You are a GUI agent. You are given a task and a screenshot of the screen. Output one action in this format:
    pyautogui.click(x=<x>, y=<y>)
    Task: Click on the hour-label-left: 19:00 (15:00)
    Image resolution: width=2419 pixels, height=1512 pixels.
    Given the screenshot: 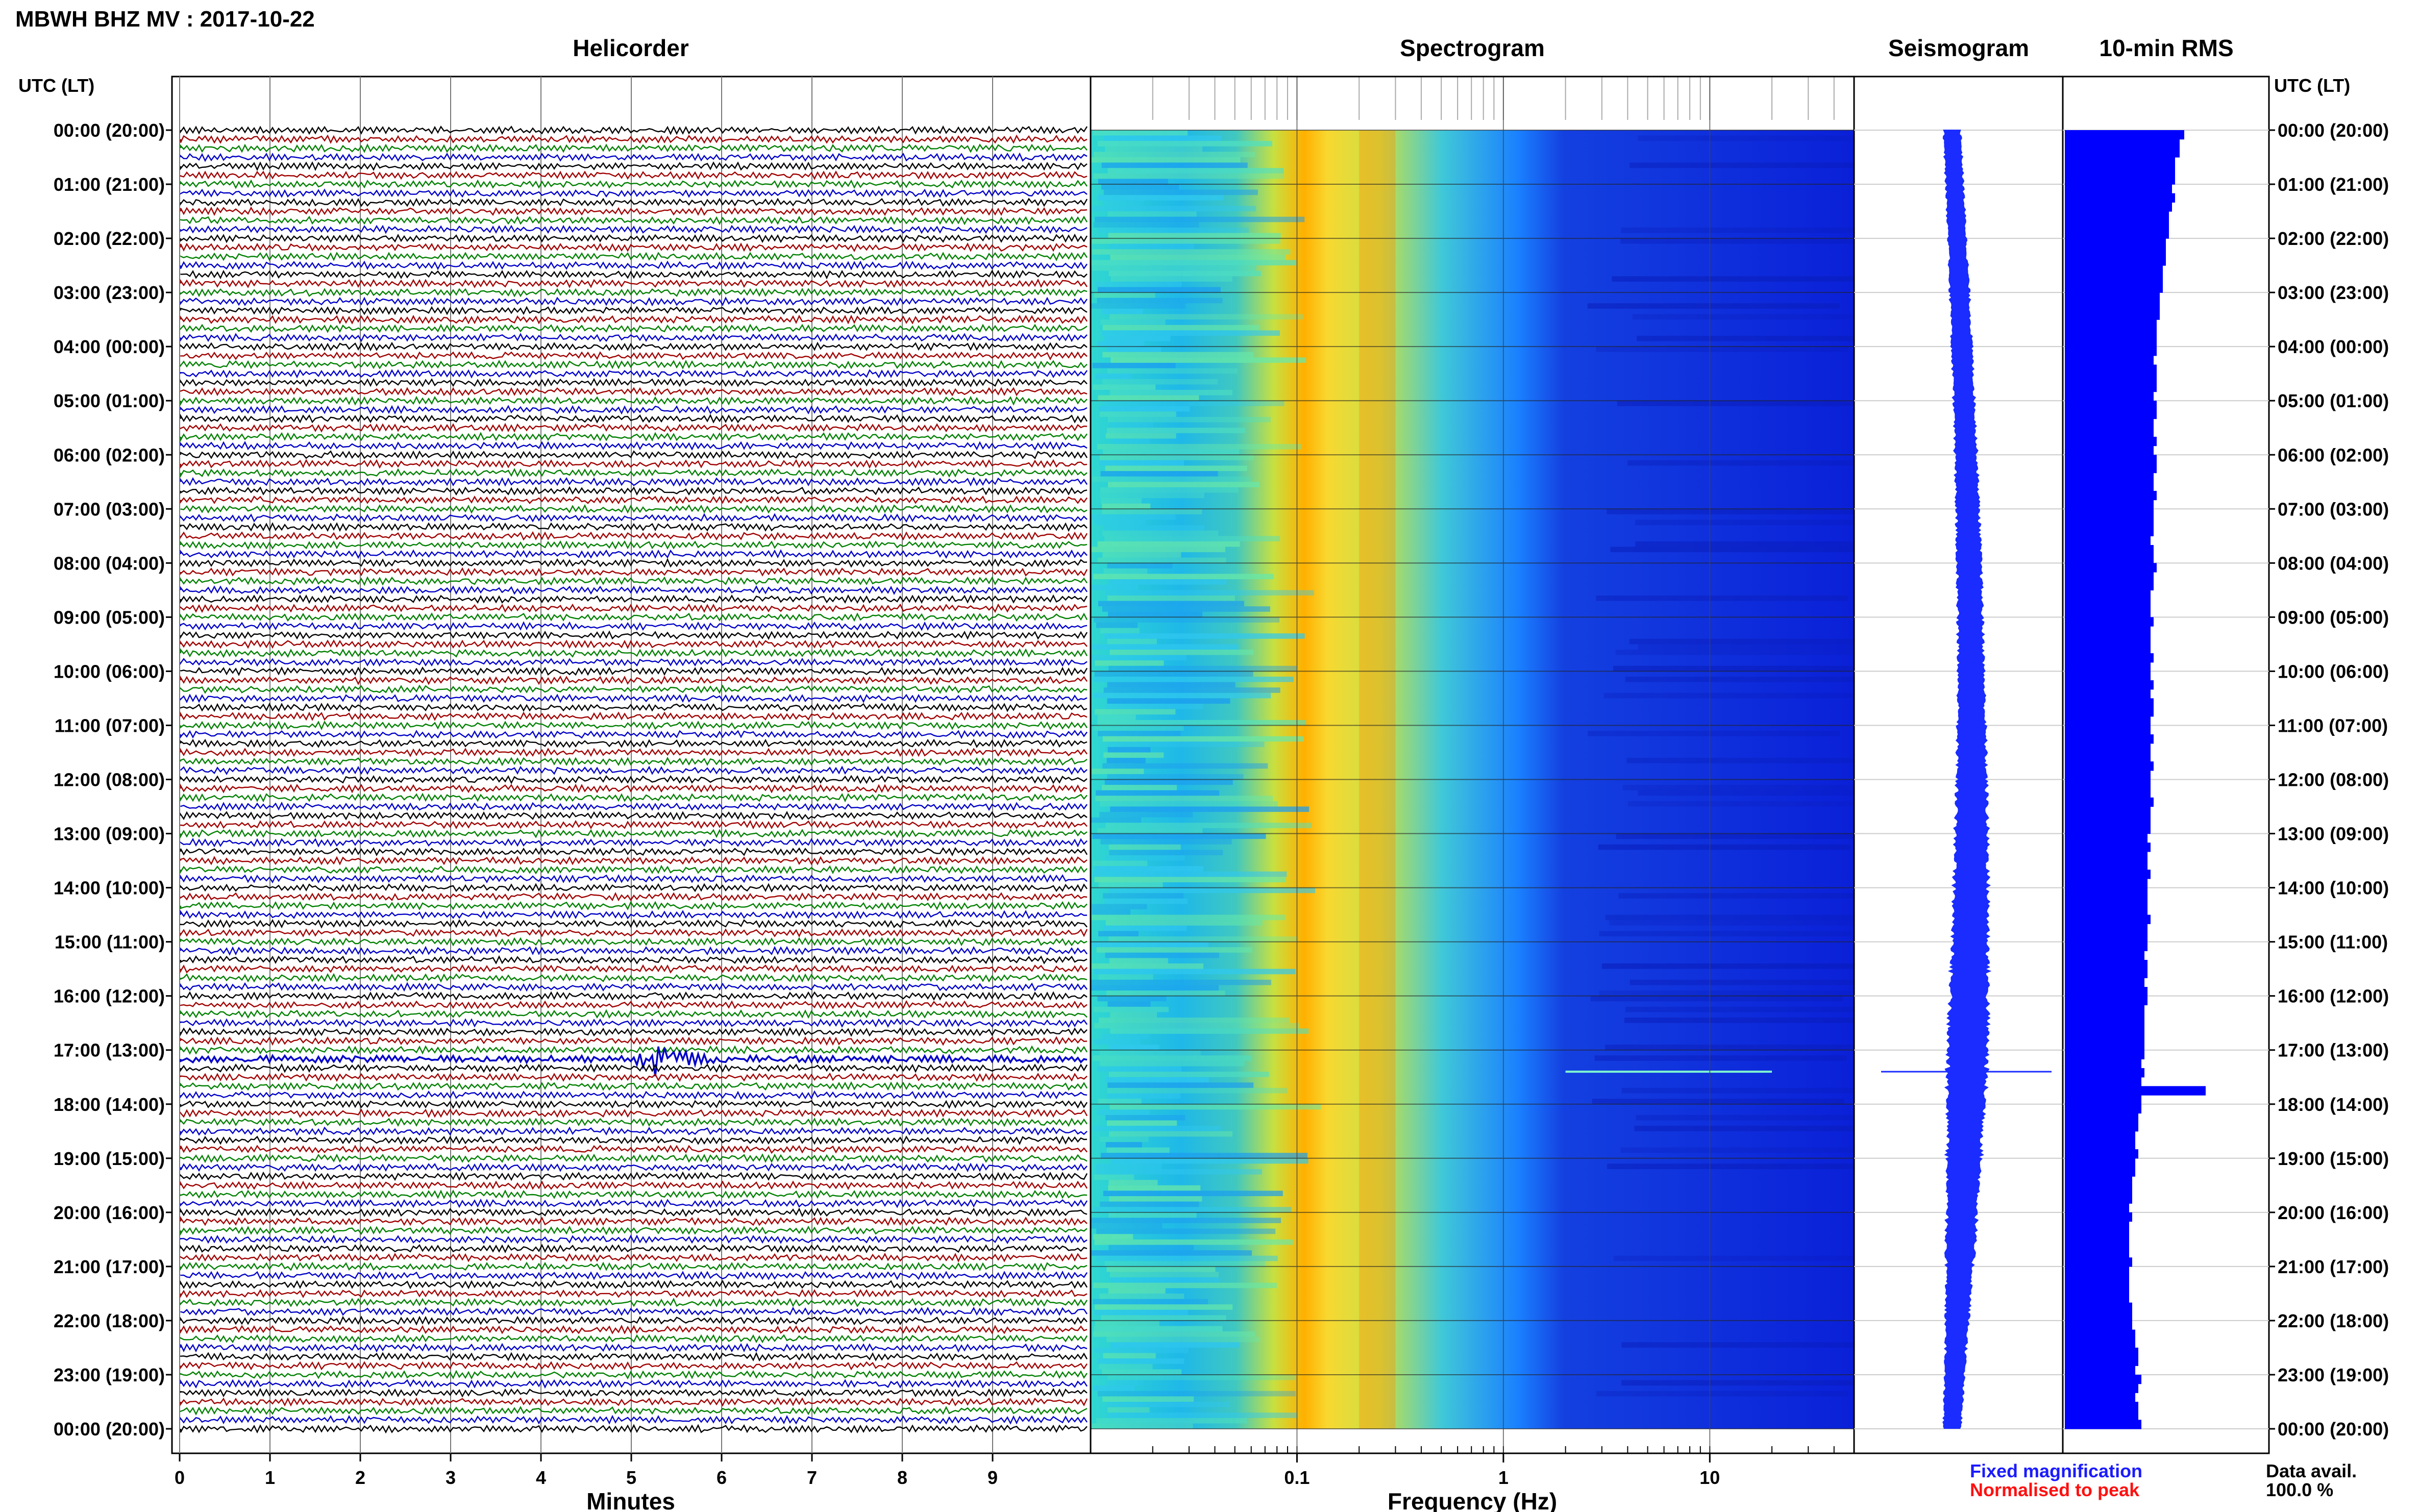 What is the action you would take?
    pyautogui.click(x=109, y=1158)
    